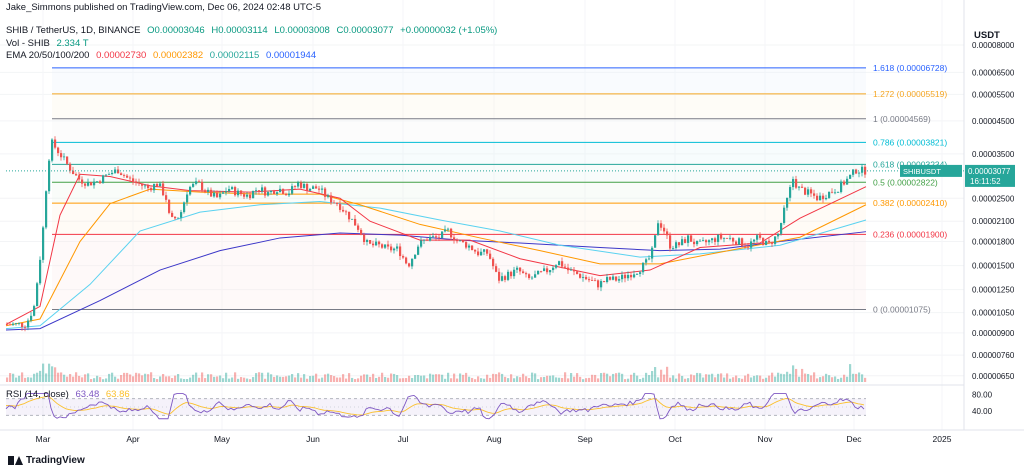  I want to click on time-axis: Mar Apr May Jun Jul Aug Sep Oct Nov Dec 2025, so click(512, 436).